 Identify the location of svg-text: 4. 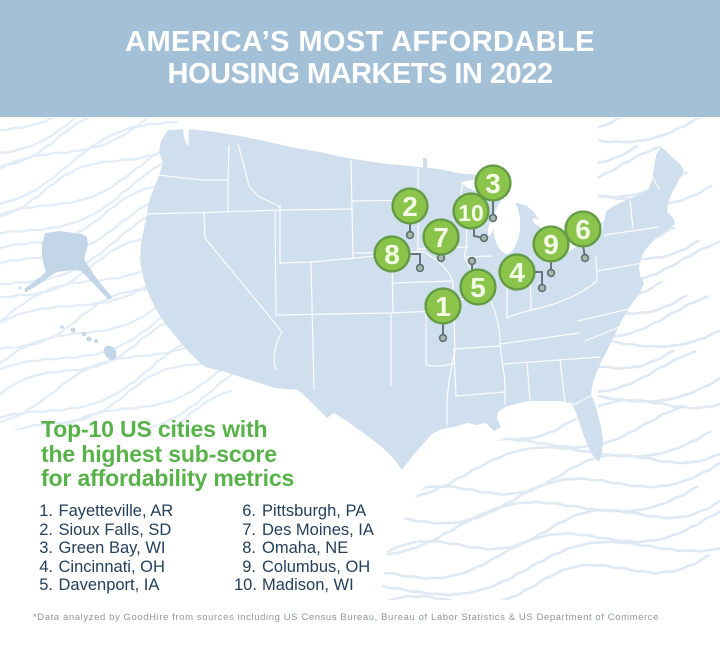
(517, 272).